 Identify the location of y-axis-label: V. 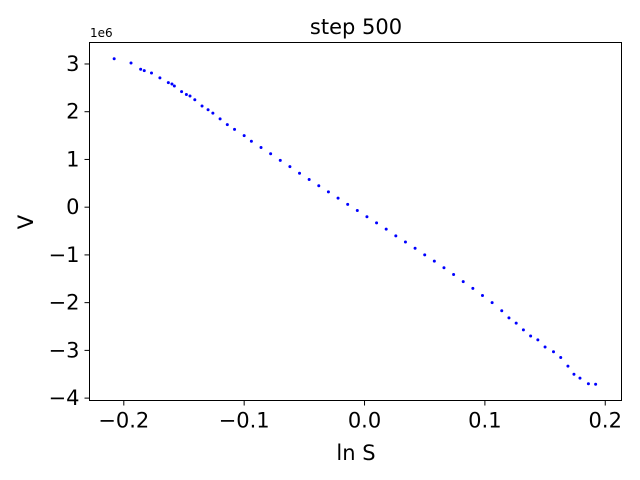
(26, 221).